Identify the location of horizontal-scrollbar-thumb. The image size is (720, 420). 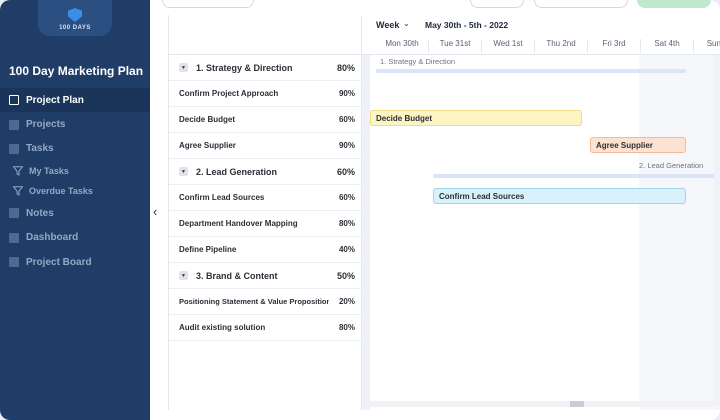
(577, 404).